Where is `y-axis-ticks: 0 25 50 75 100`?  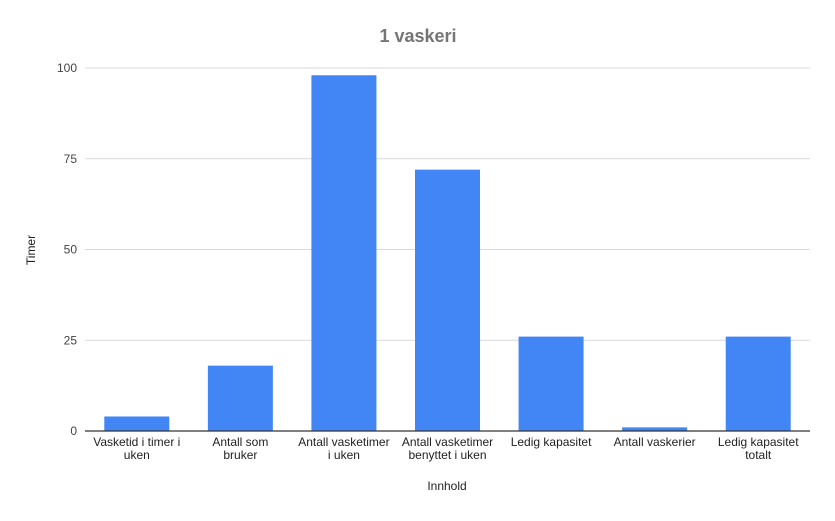 y-axis-ticks: 0 25 50 75 100 is located at coordinates (67, 249).